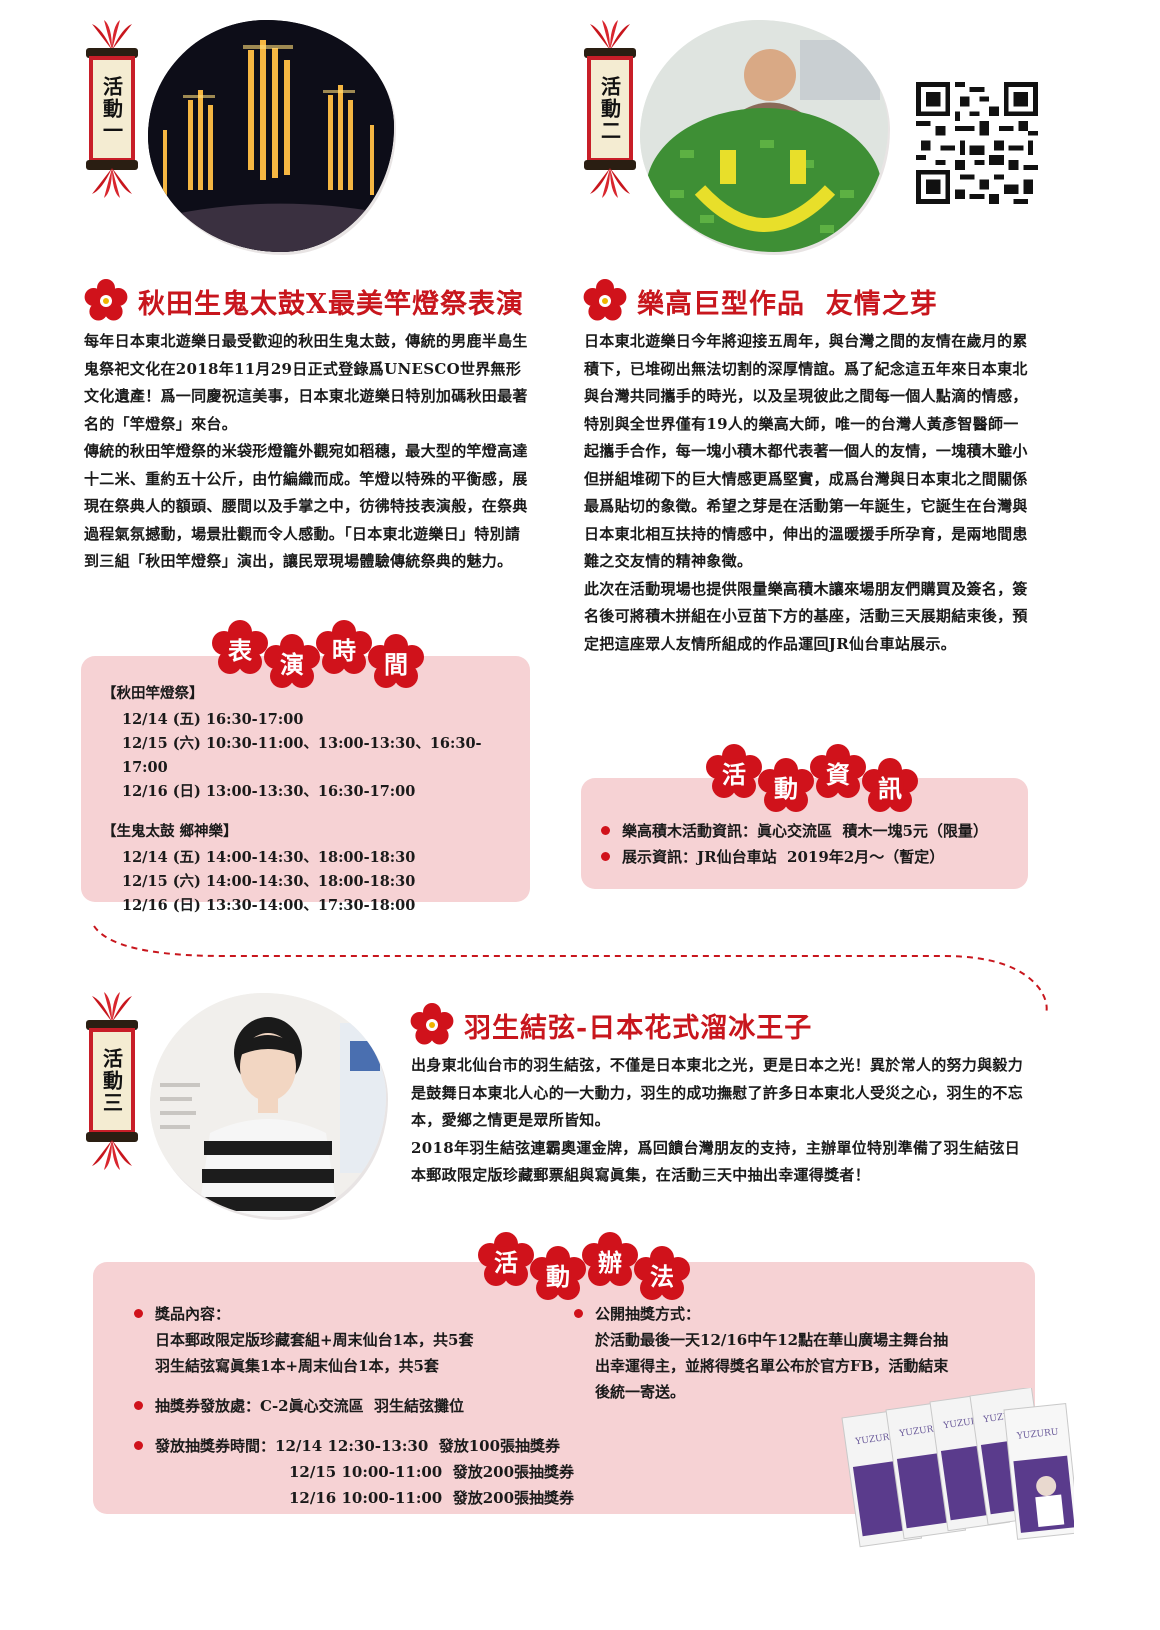  I want to click on tag-activity-3: 活動三, so click(112, 1081).